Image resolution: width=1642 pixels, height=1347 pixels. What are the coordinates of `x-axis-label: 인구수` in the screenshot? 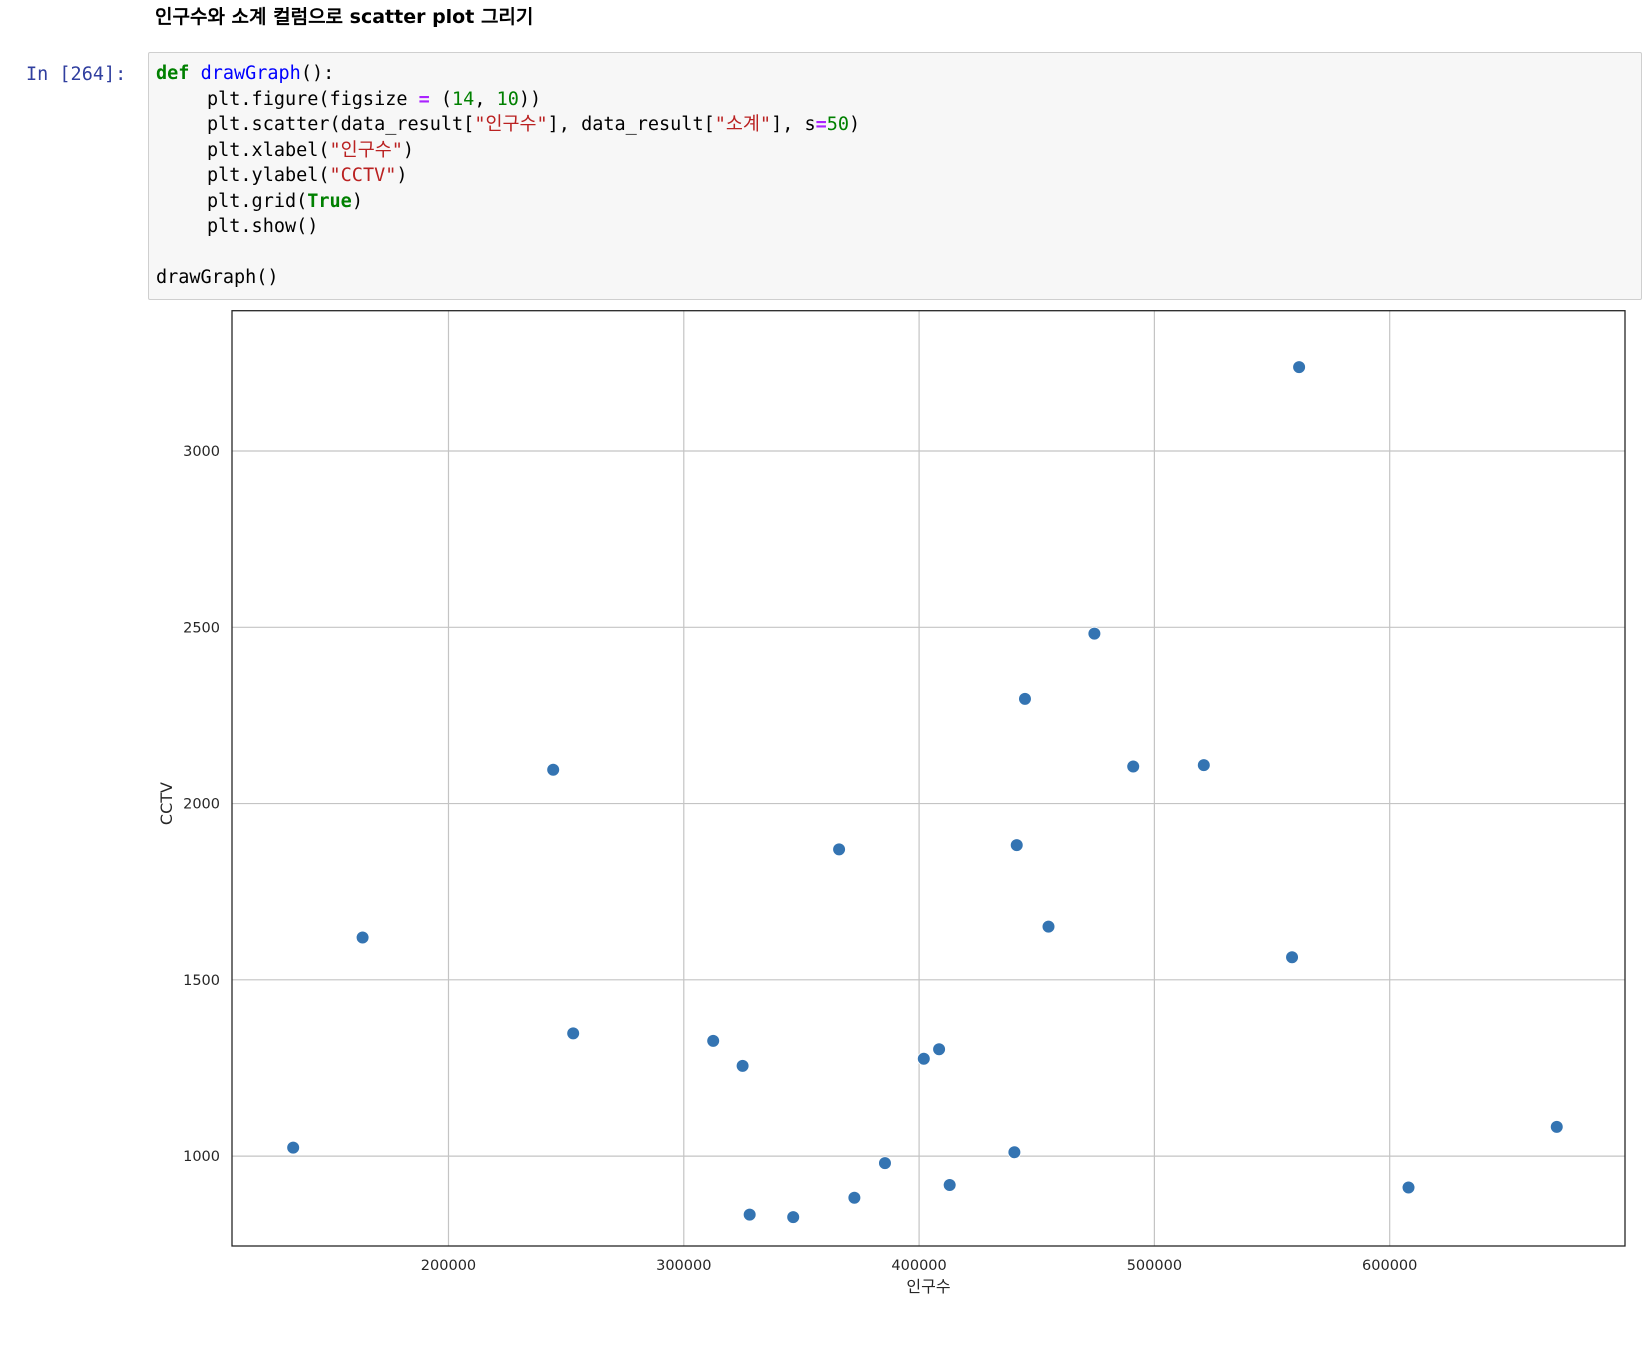 It's located at (928, 1286).